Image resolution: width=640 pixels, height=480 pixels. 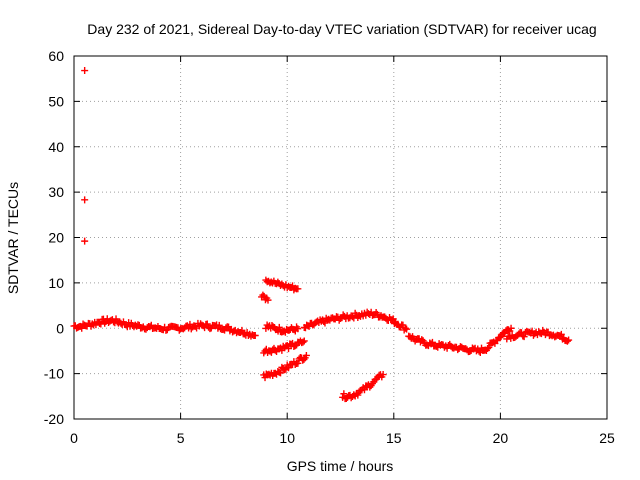 I want to click on series-arc-j, so click(x=363, y=387).